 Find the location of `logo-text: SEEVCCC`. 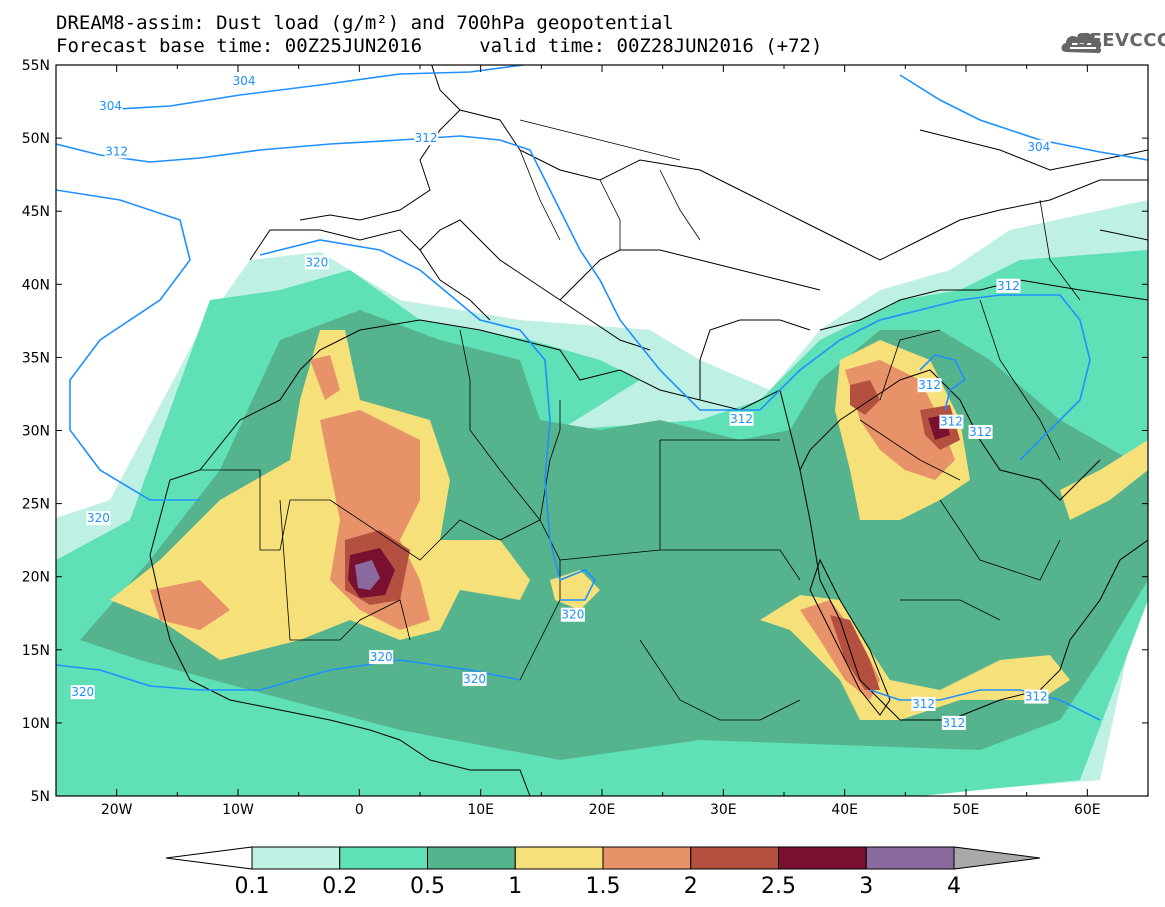

logo-text: SEEVCCC is located at coordinates (1120, 40).